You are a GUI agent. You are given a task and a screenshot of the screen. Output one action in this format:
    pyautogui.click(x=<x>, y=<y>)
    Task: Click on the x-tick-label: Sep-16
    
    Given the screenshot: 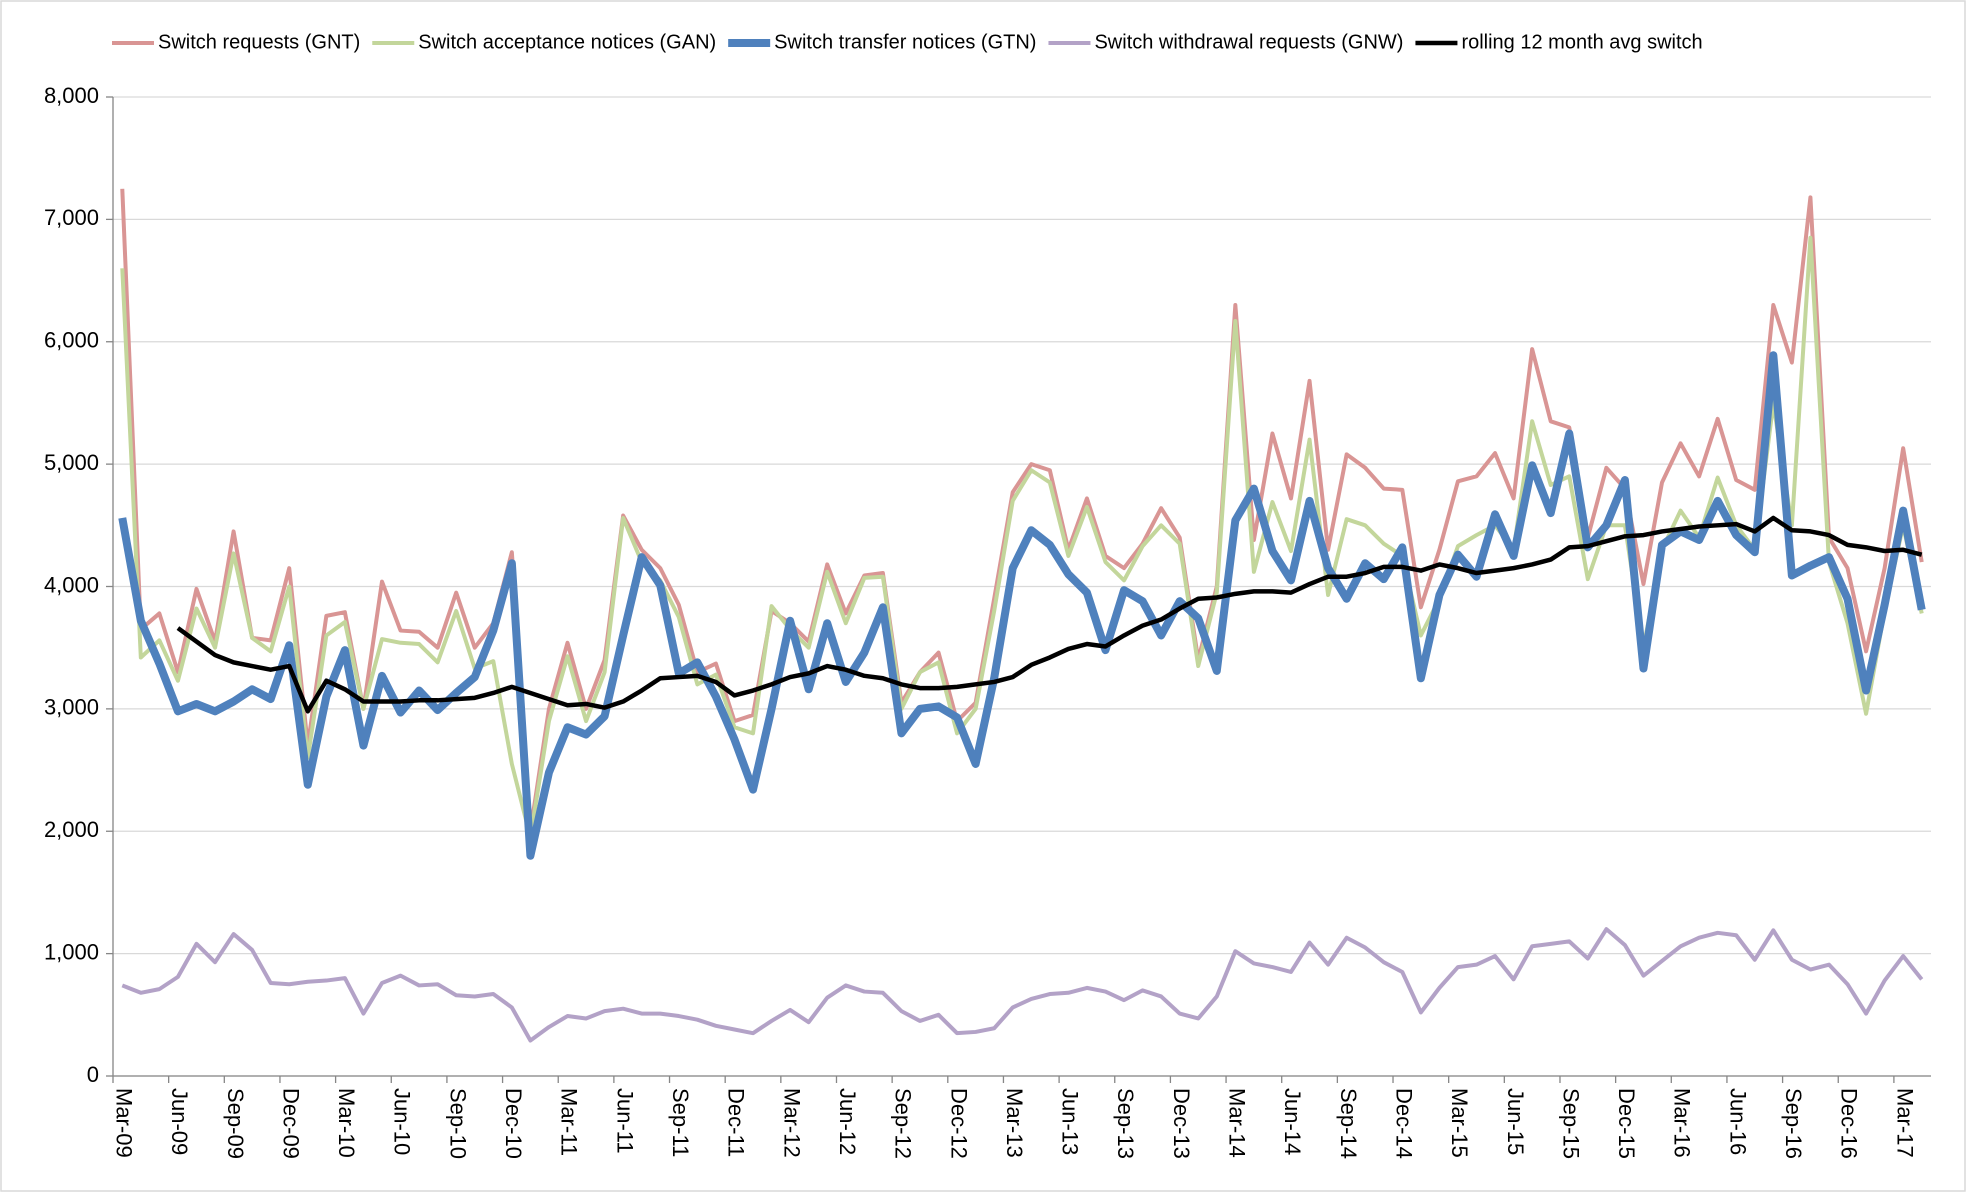 What is the action you would take?
    pyautogui.click(x=1793, y=1123)
    